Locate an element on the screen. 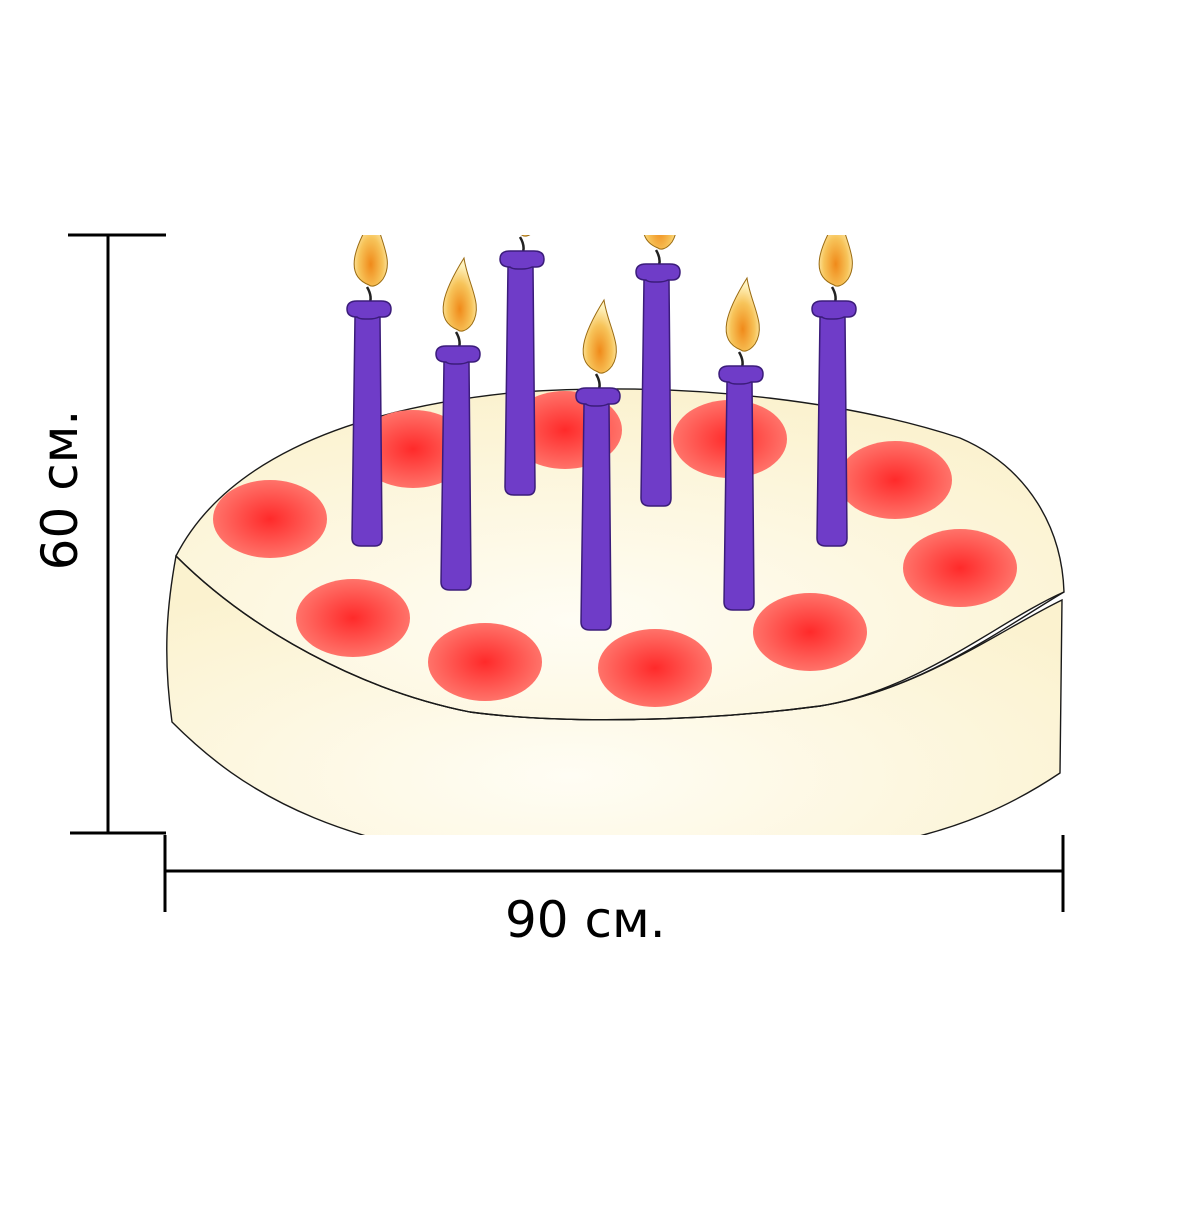  candles is located at coordinates (601, 433).